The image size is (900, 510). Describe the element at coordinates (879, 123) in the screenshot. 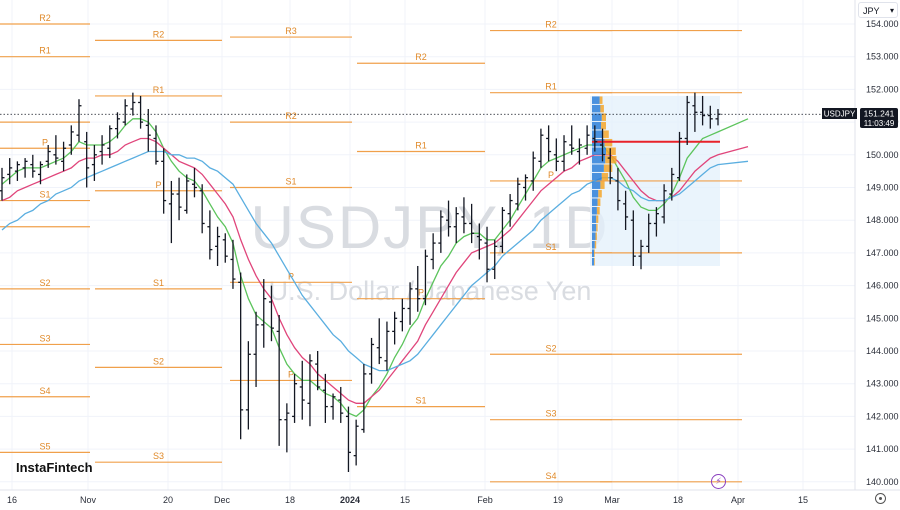

I see `price-marker-countdown: 11:03:49` at that location.